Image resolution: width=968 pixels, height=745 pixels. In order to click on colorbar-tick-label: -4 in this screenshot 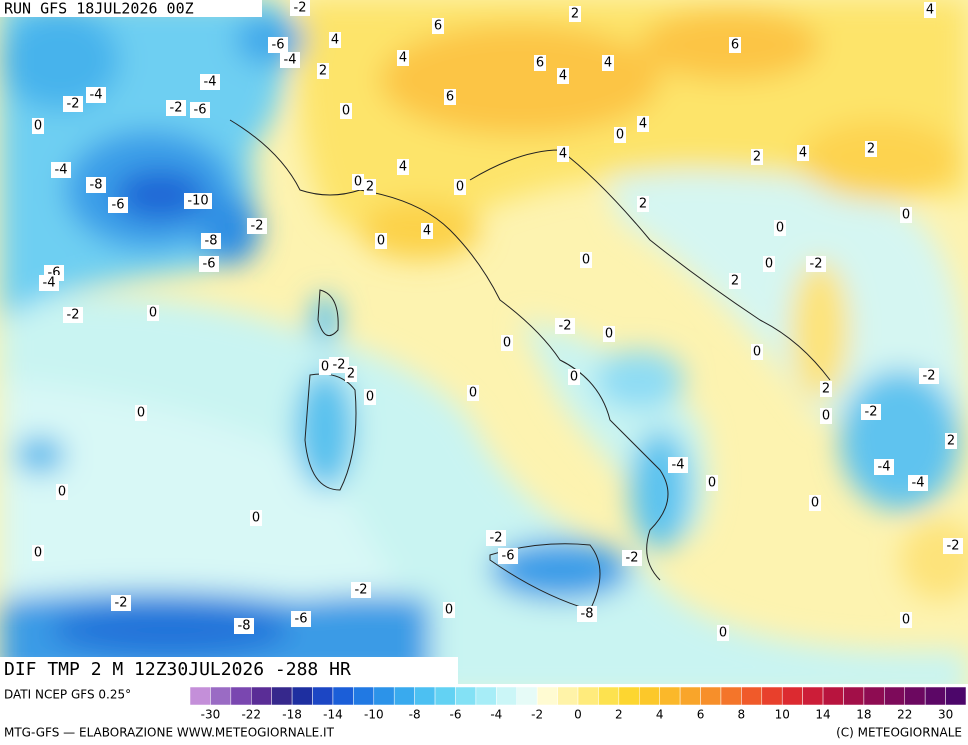, I will do `click(496, 715)`.